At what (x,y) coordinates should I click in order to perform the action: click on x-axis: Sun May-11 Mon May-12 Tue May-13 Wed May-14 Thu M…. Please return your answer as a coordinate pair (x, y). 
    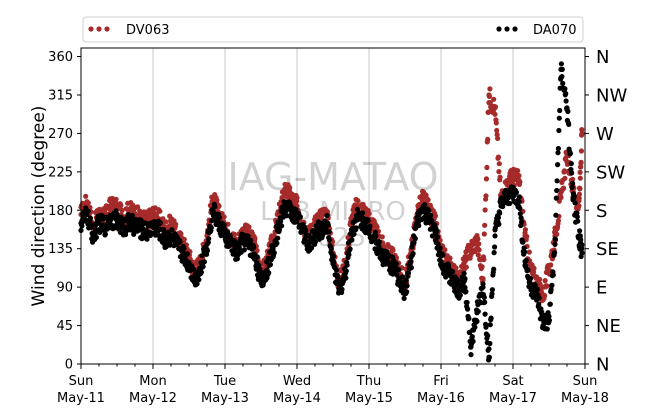
    Looking at the image, I should click on (333, 385).